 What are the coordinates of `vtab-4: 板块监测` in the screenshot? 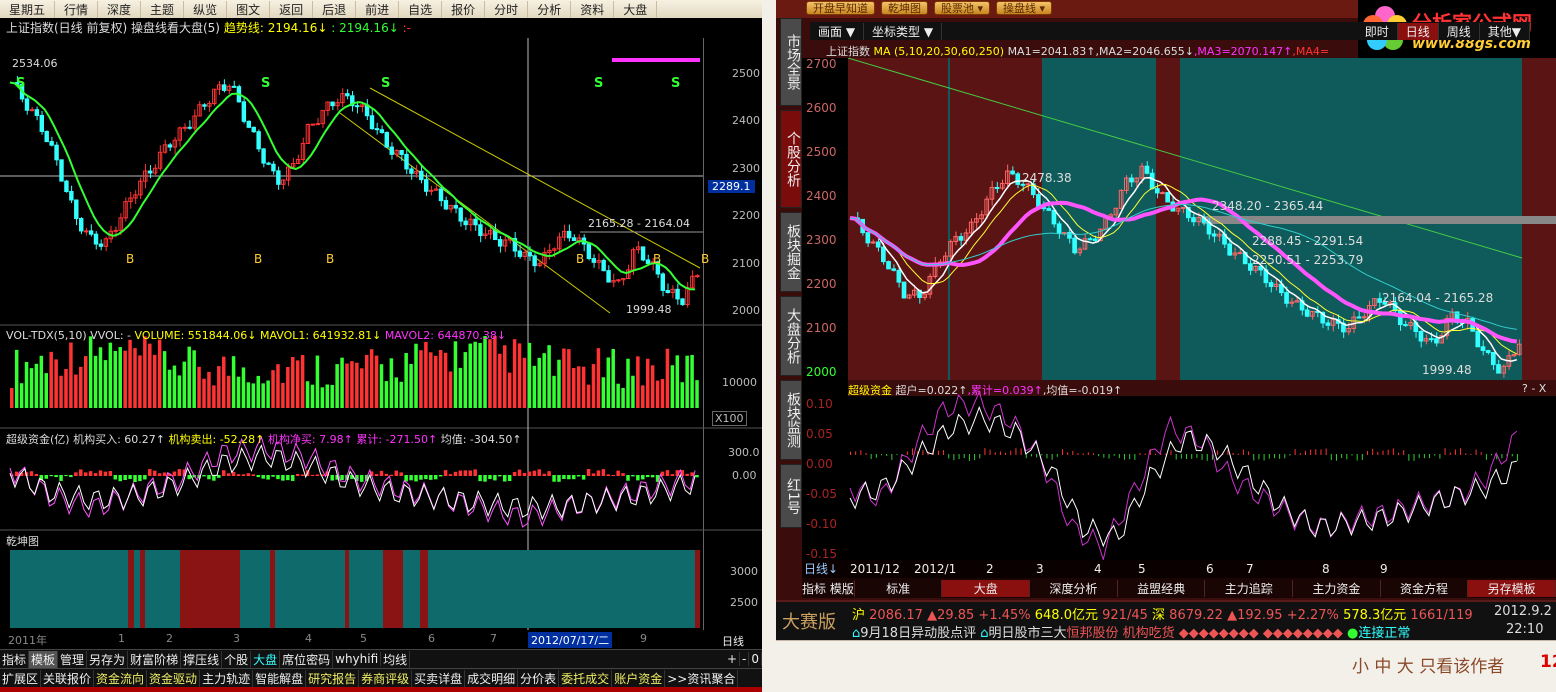 It's located at (791, 420).